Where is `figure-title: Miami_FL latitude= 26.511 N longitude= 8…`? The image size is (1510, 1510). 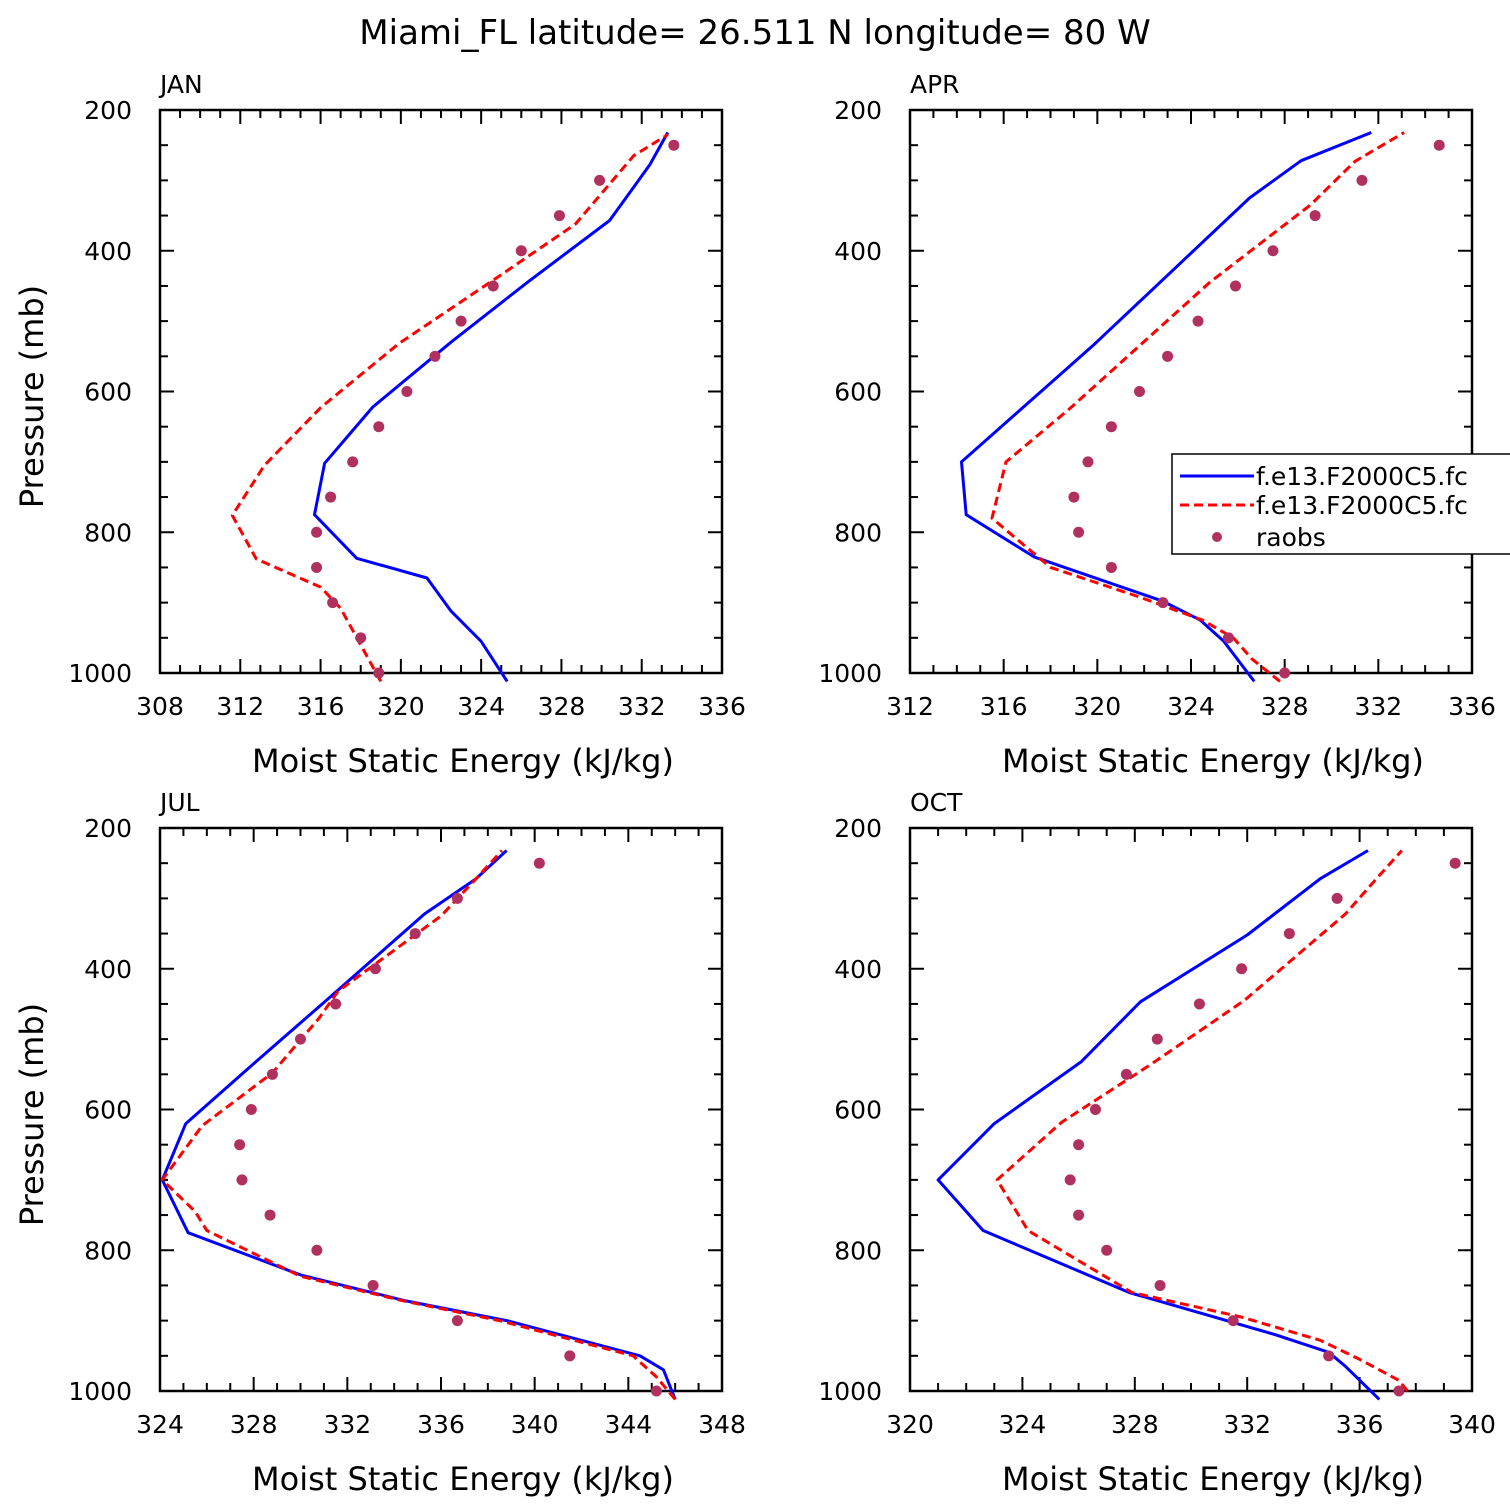 figure-title: Miami_FL latitude= 26.511 N longitude= 8… is located at coordinates (754, 33).